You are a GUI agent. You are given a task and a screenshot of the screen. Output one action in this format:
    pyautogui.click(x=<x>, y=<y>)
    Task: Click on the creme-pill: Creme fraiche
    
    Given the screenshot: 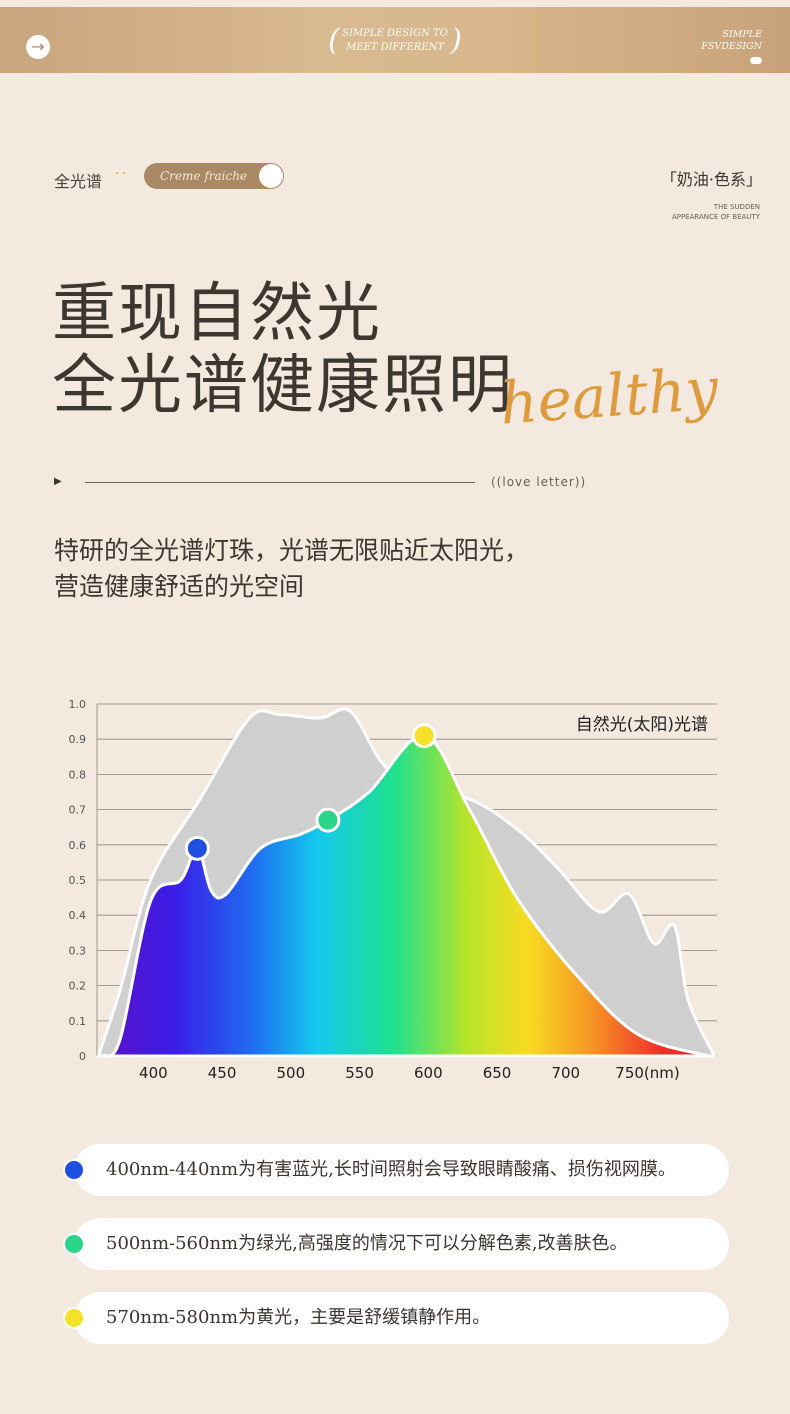 What is the action you would take?
    pyautogui.click(x=214, y=176)
    